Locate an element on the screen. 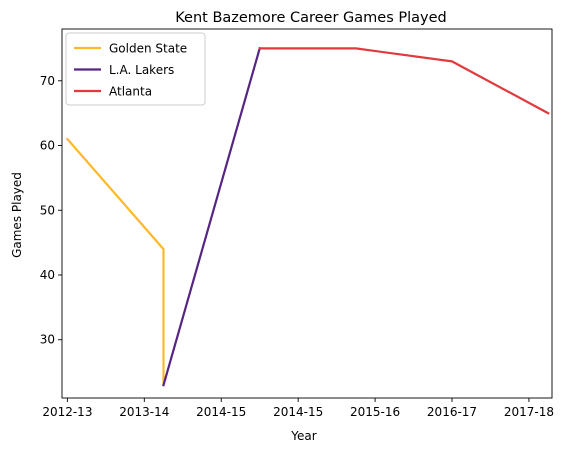 The image size is (566, 453). x-tick-label: 2016-17 is located at coordinates (452, 412).